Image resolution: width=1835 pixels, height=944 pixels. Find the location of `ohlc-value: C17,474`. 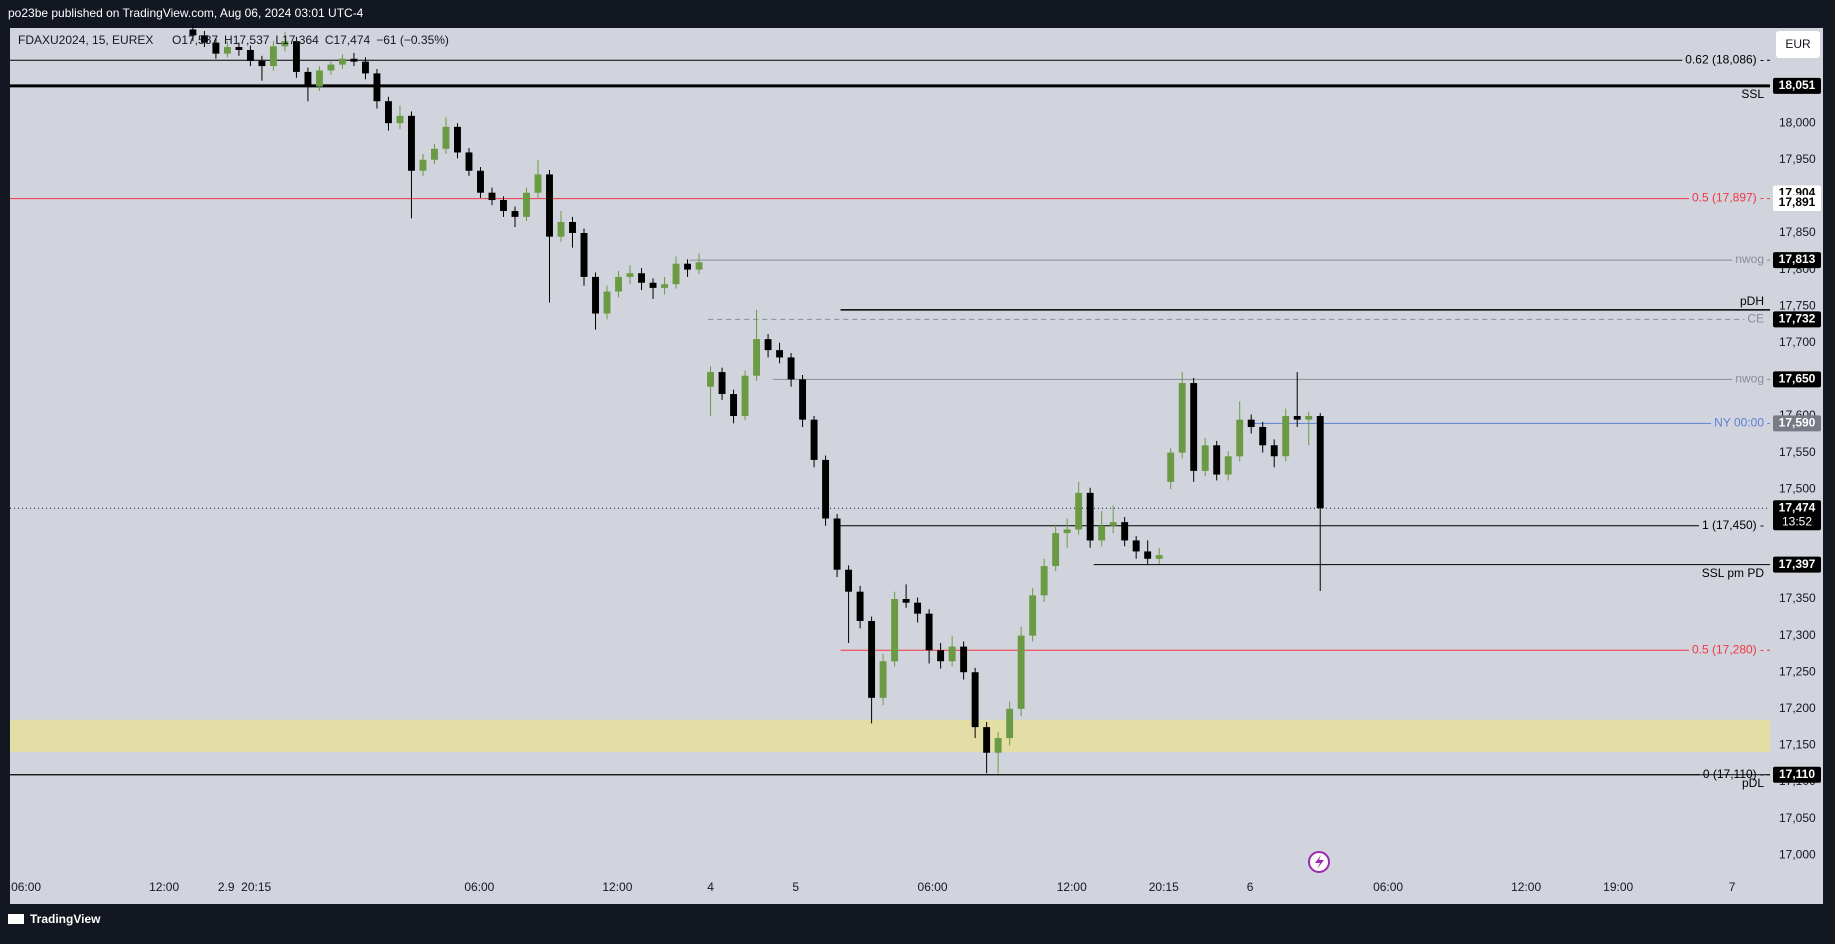

ohlc-value: C17,474 is located at coordinates (348, 40).